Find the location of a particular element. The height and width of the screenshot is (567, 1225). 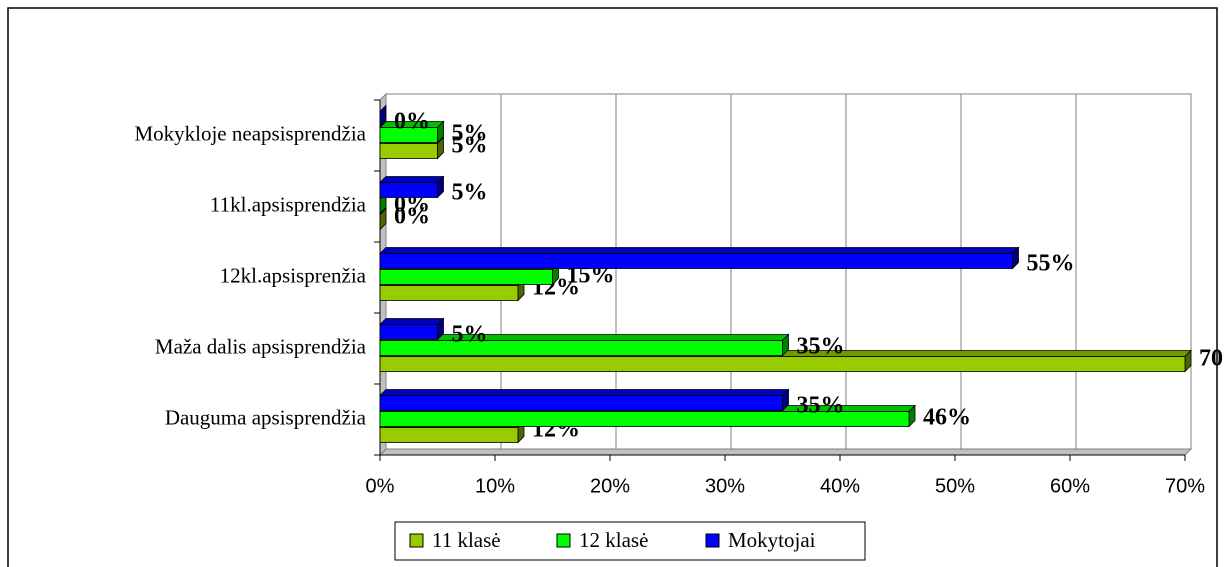

legend-box is located at coordinates (630, 541).